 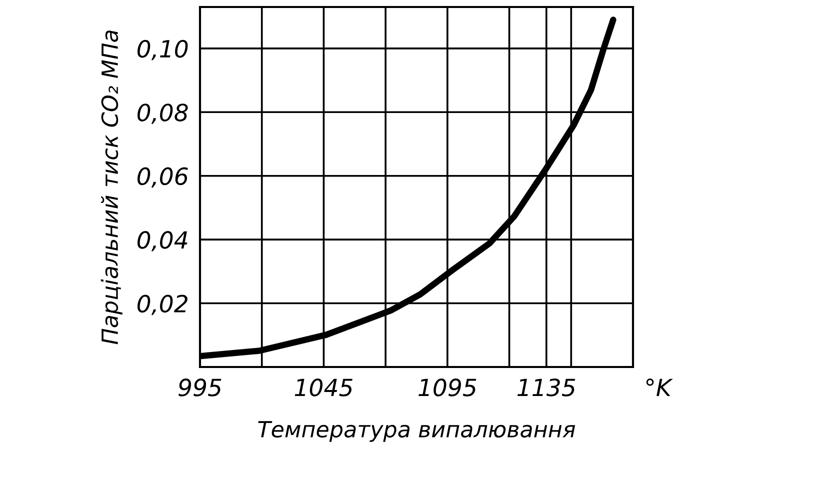 I want to click on x-tick-label: 1045, so click(x=323, y=387).